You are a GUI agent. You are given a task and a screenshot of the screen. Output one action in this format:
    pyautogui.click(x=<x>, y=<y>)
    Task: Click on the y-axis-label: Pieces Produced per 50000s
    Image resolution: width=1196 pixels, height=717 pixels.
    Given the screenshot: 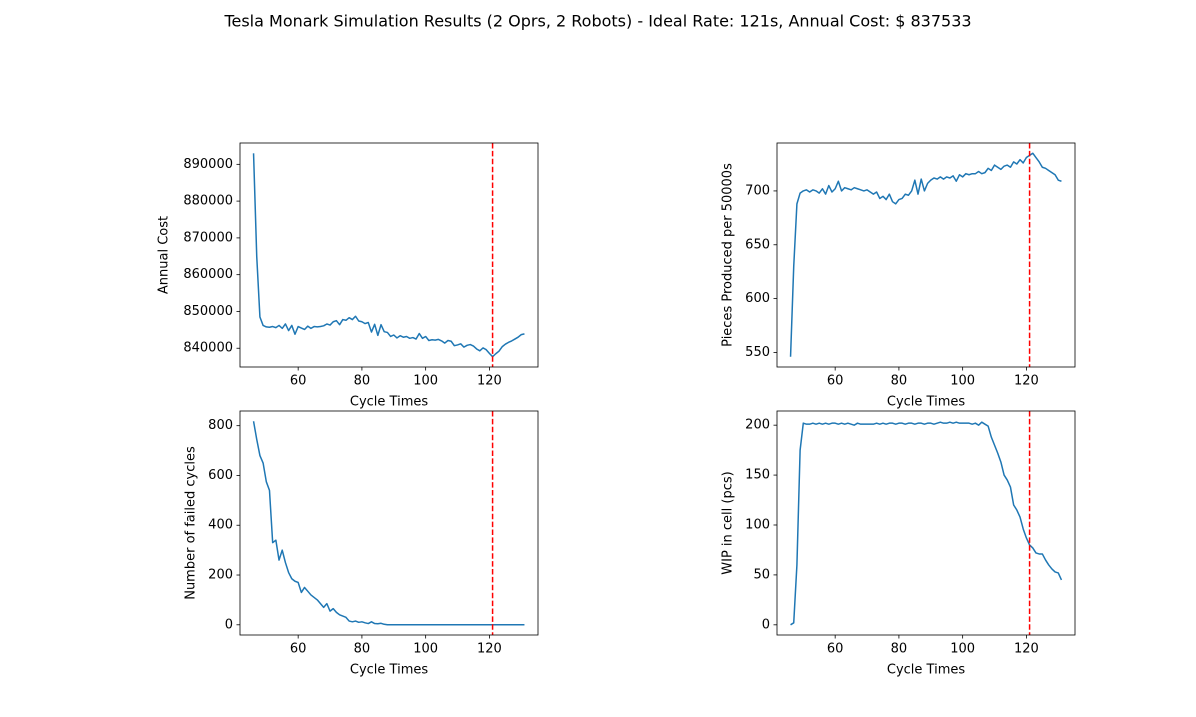 What is the action you would take?
    pyautogui.click(x=728, y=255)
    